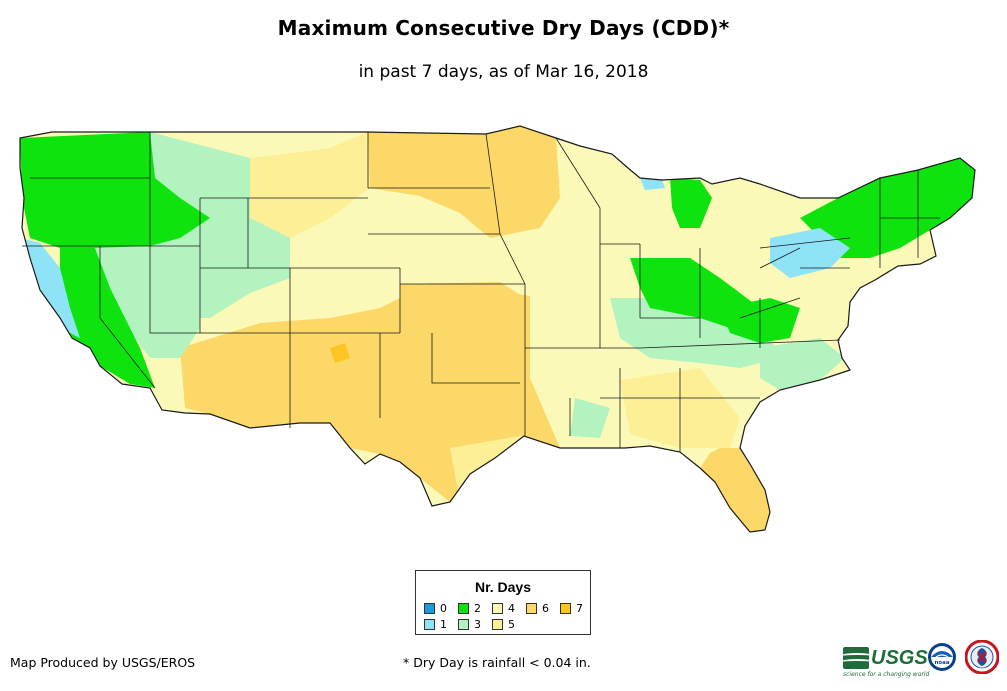  What do you see at coordinates (503, 587) in the screenshot?
I see `legend-title: Nr. Days` at bounding box center [503, 587].